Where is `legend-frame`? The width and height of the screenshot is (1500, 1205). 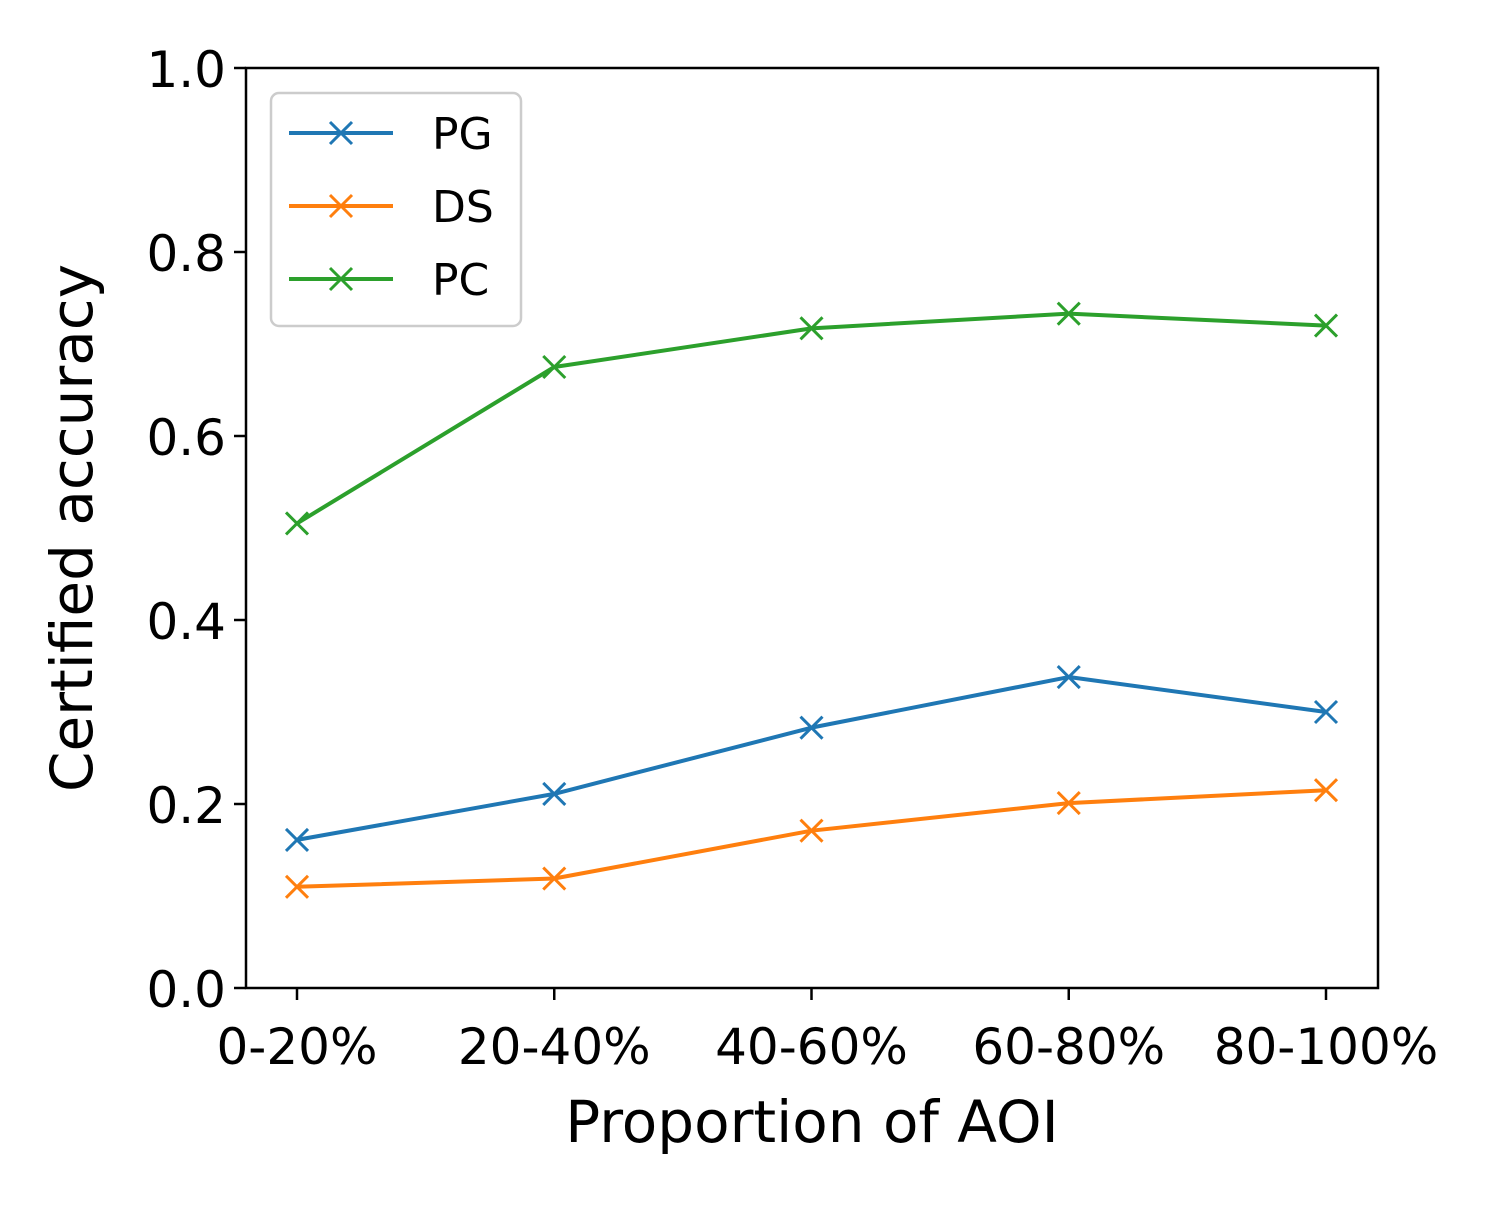
legend-frame is located at coordinates (396, 209).